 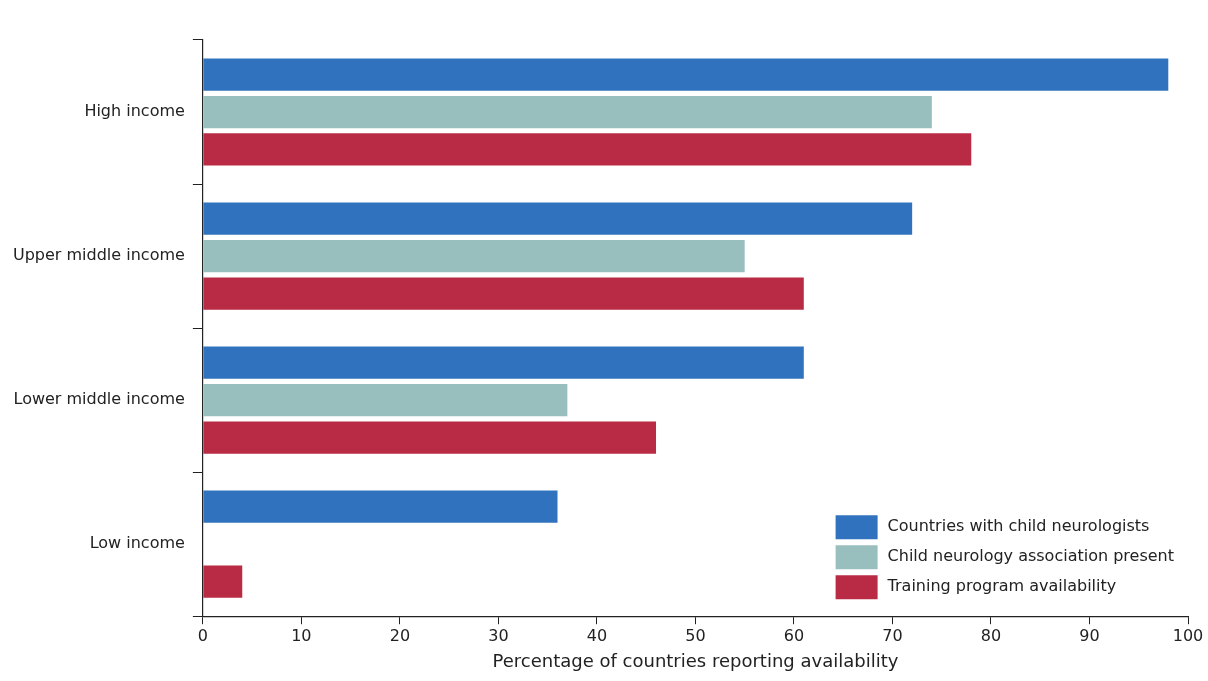 What do you see at coordinates (498, 635) in the screenshot?
I see `x-tick-label: 30` at bounding box center [498, 635].